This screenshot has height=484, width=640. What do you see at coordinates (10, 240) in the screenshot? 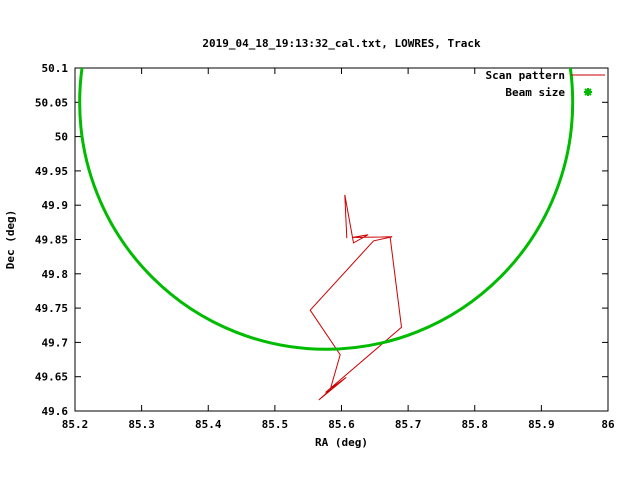
I see `y-axis-label: Dec (deg)` at bounding box center [10, 240].